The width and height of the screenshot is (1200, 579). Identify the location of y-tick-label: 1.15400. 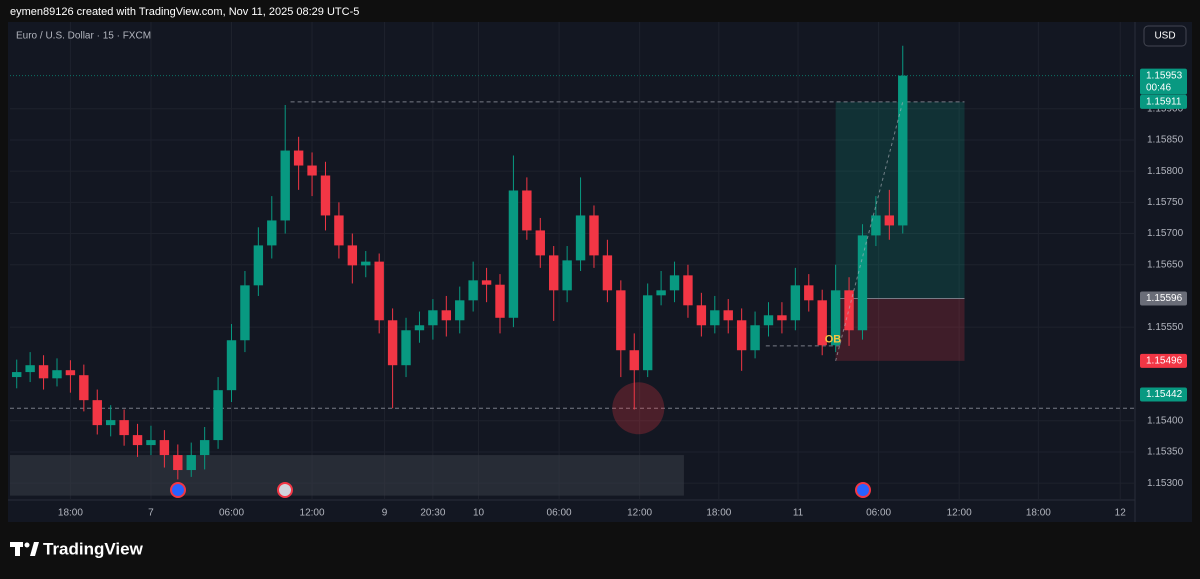
(1165, 420).